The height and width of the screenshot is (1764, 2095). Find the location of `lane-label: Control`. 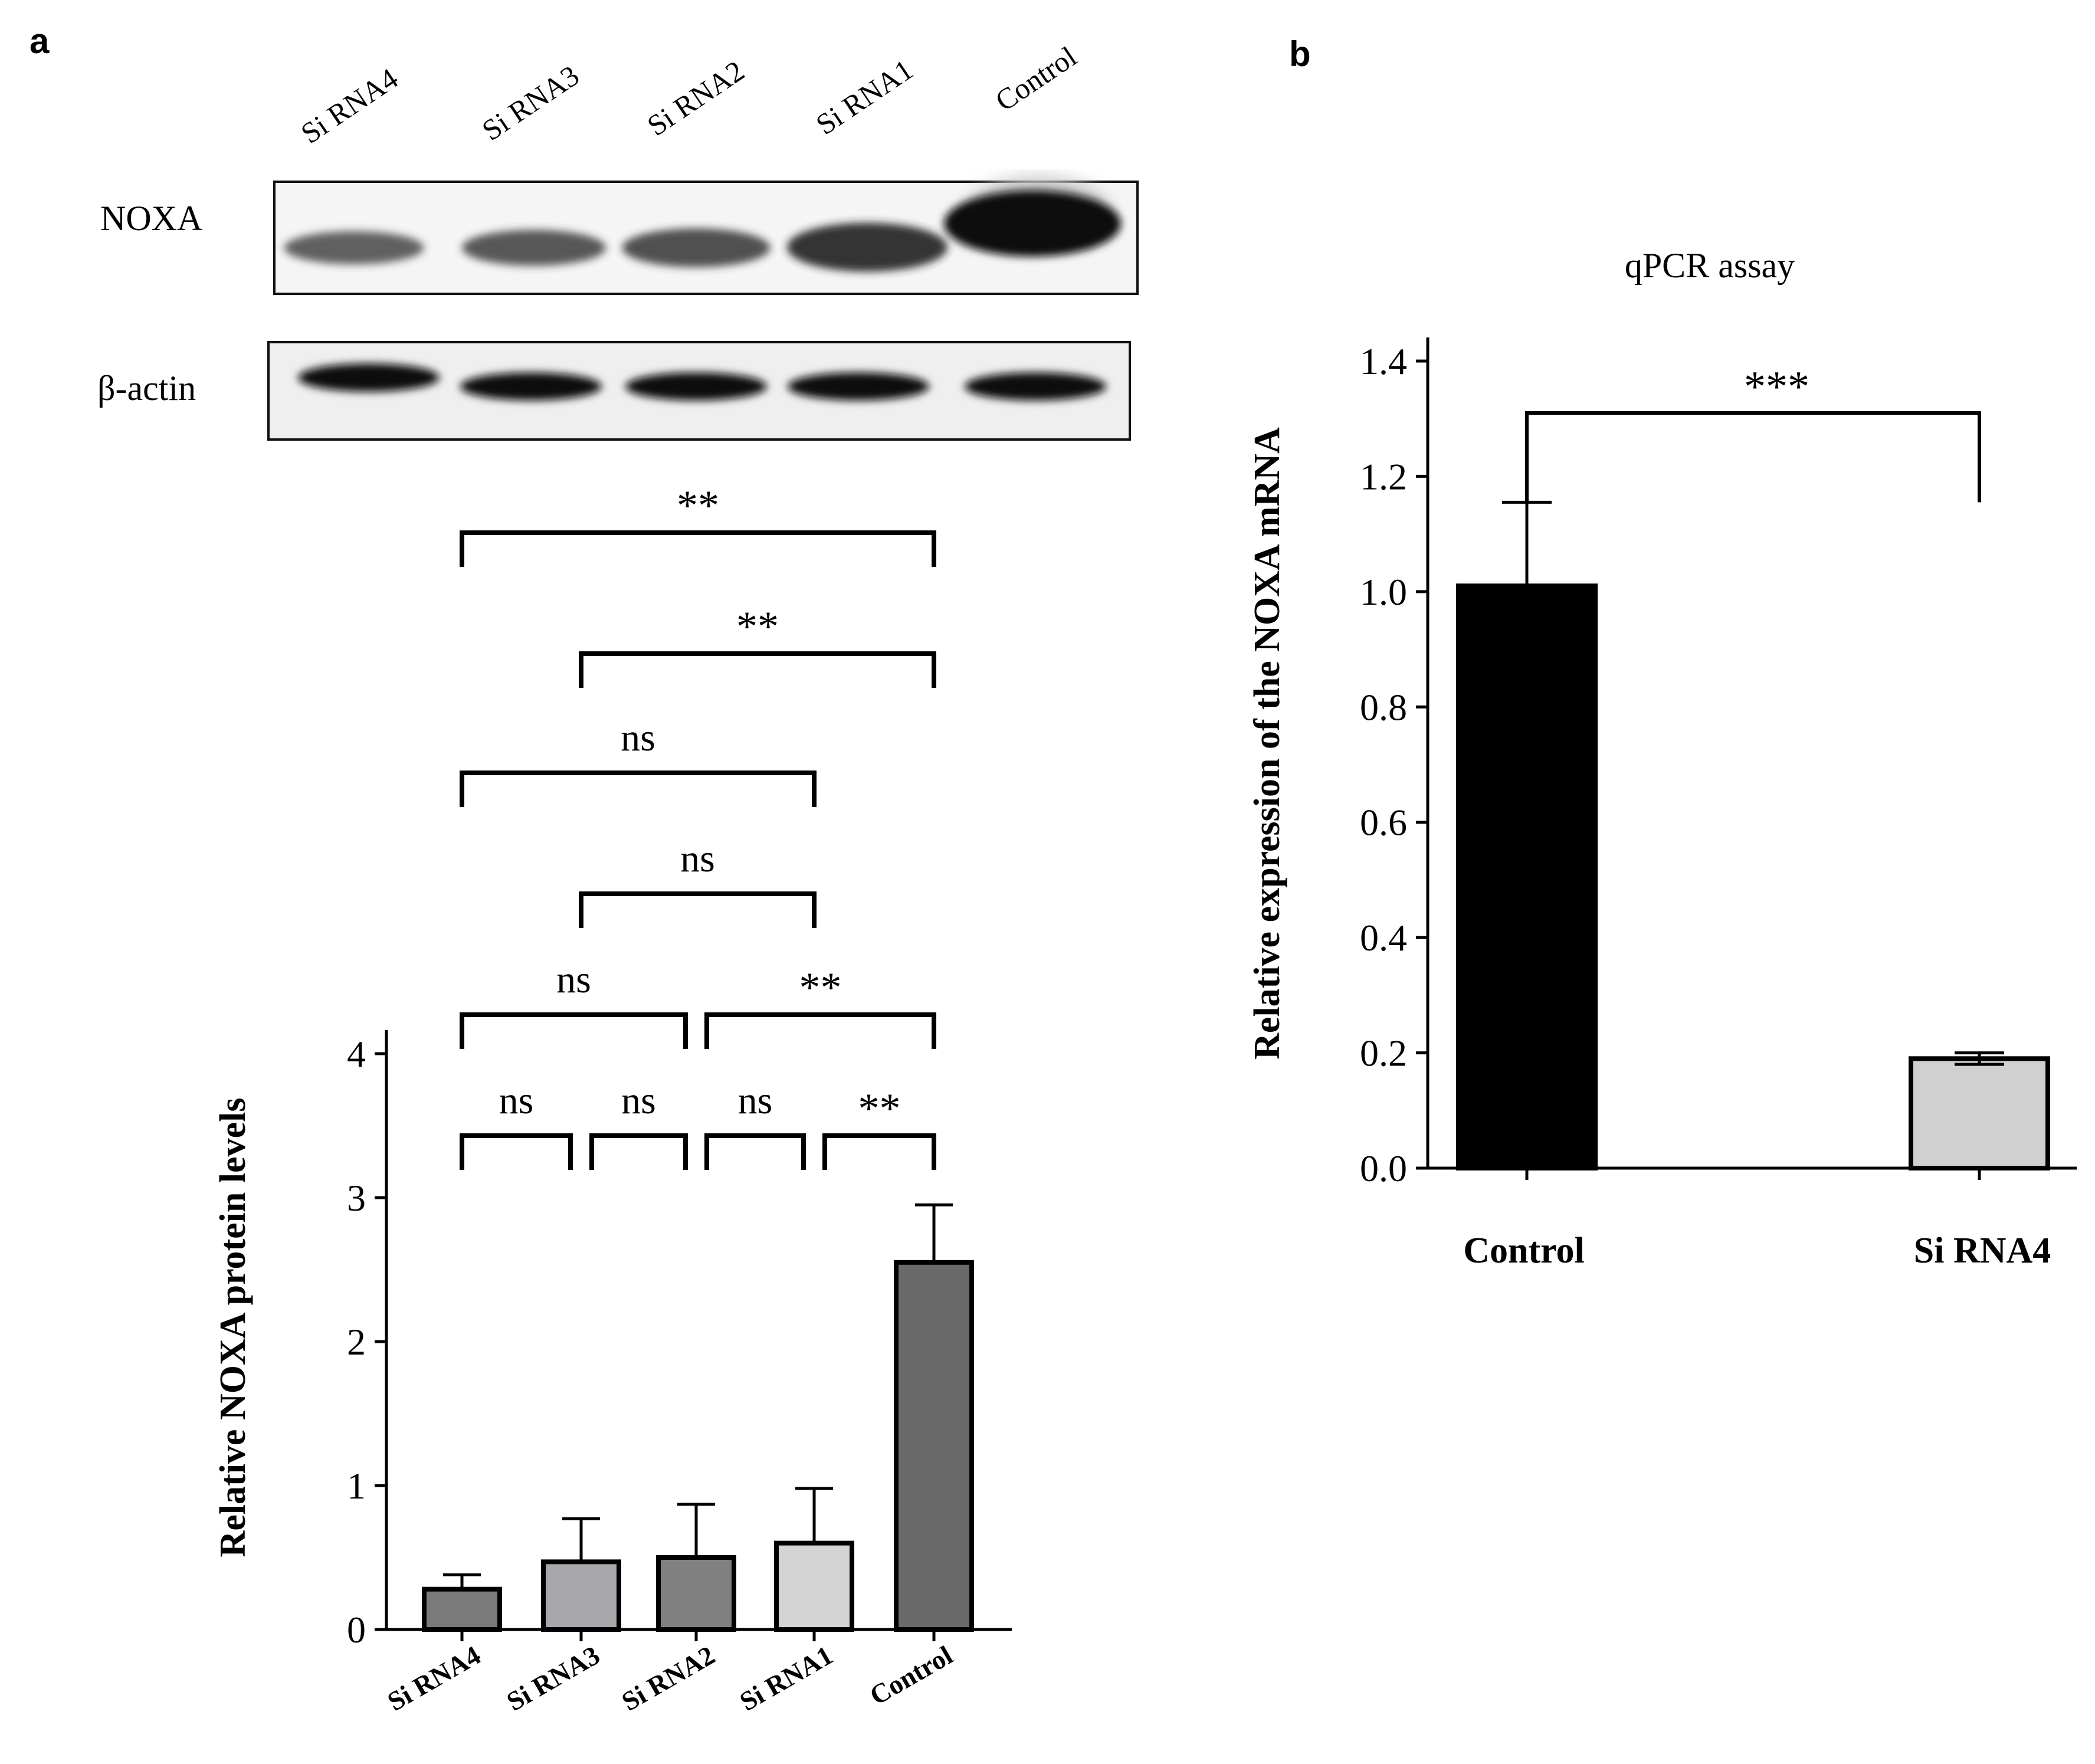

lane-label: Control is located at coordinates (1036, 78).